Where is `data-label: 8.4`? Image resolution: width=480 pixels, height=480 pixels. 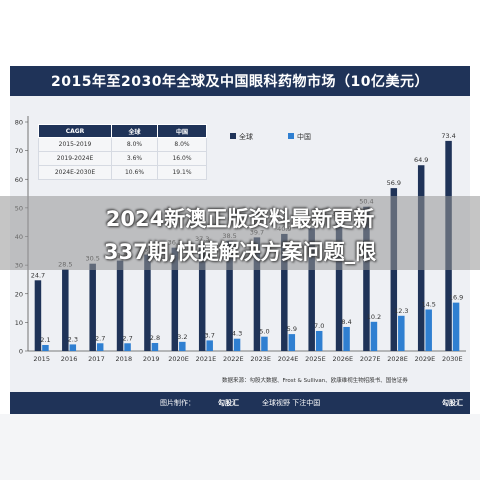 data-label: 8.4 is located at coordinates (346, 322).